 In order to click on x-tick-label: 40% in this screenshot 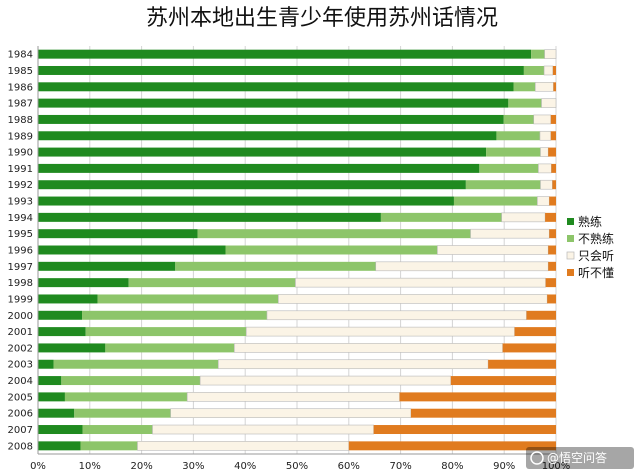, I will do `click(245, 466)`.